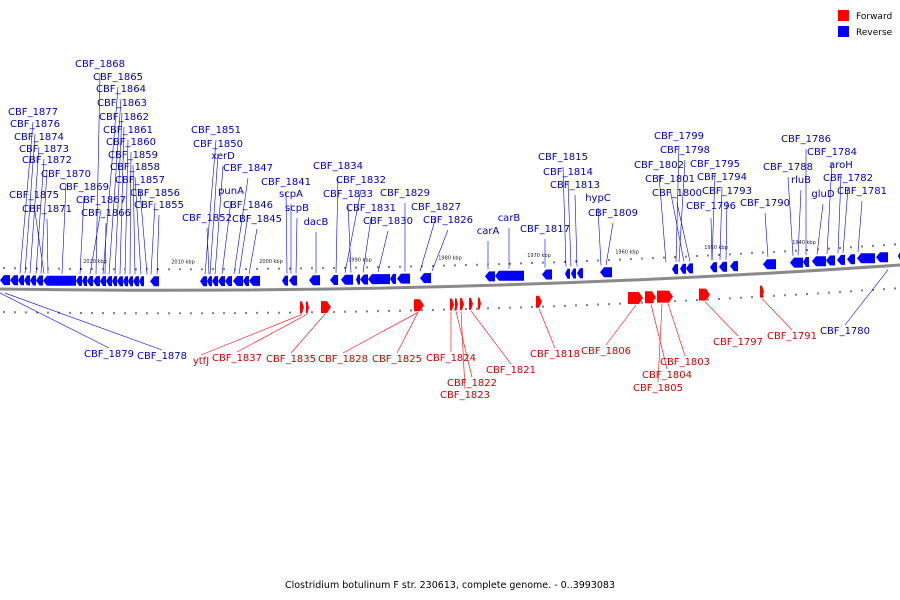 The image size is (900, 600). I want to click on reverse-gene-label: CBF_1858, so click(135, 167).